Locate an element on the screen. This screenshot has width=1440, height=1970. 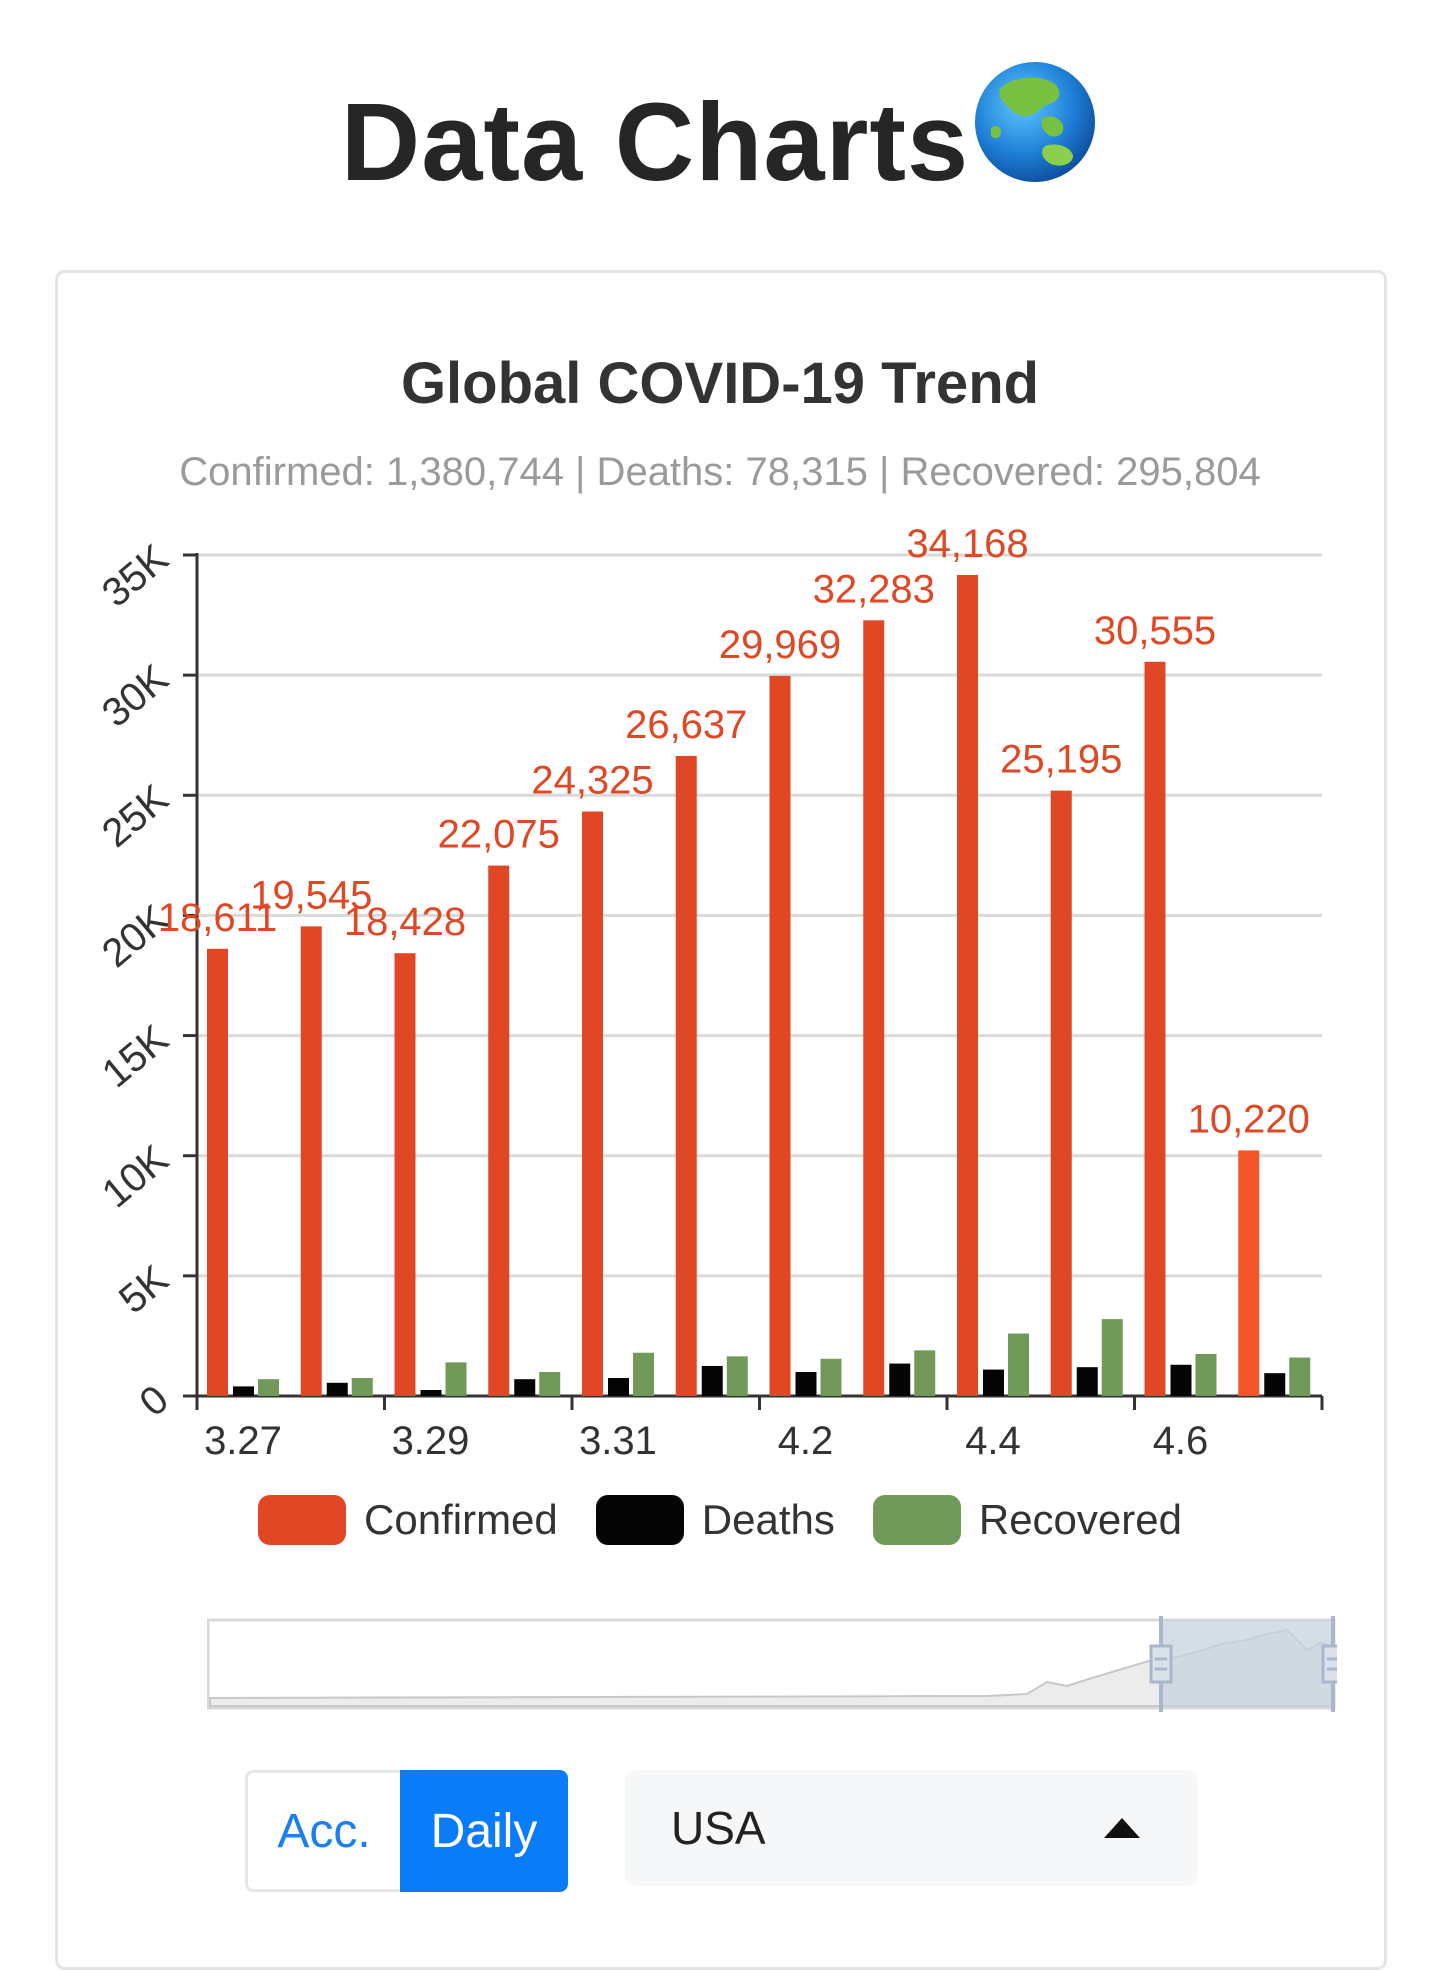
daily-toggle-button: Daily is located at coordinates (484, 1831).